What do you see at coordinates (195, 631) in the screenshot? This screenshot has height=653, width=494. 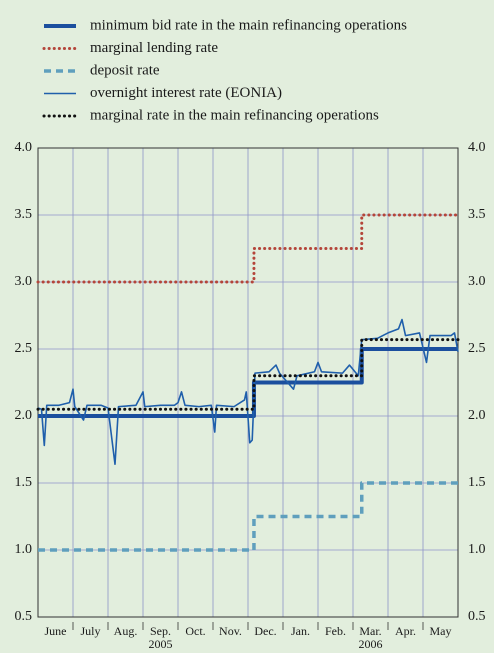 I see `x-tick-label: Oct.` at bounding box center [195, 631].